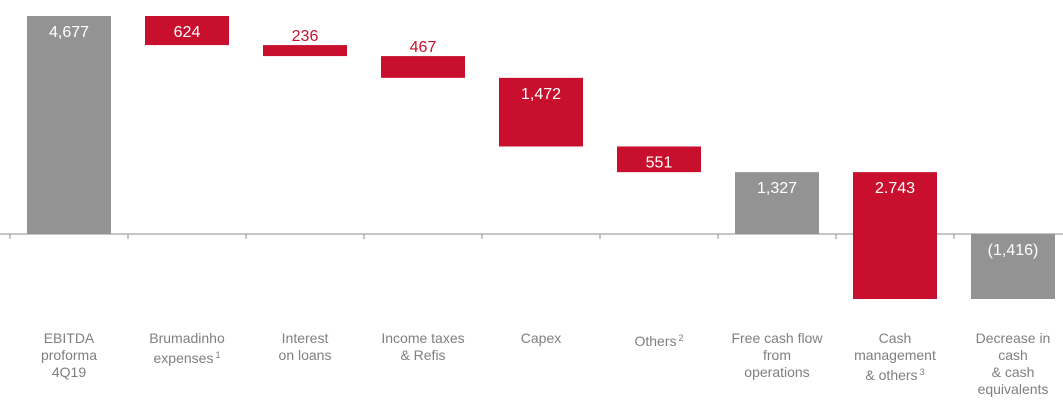 This screenshot has height=410, width=1063. Describe the element at coordinates (423, 338) in the screenshot. I see `category-label-line: Income taxes` at that location.